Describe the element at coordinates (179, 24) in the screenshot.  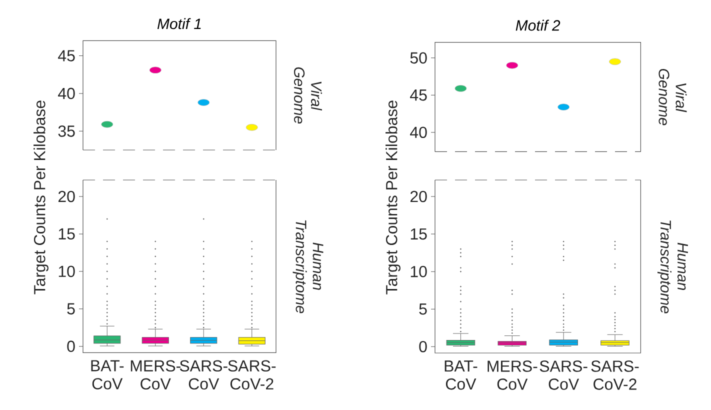
I see `chart-title: Motif 1` at that location.